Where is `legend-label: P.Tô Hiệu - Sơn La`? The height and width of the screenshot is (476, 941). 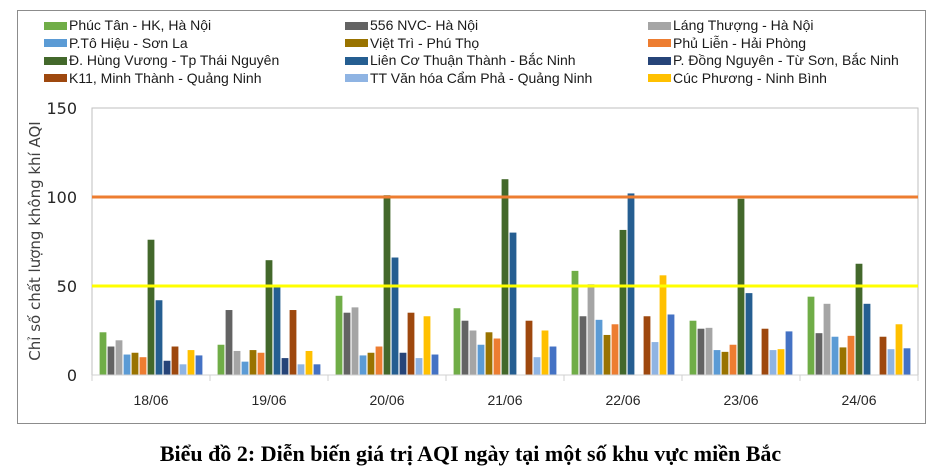 legend-label: P.Tô Hiệu - Sơn La is located at coordinates (128, 42).